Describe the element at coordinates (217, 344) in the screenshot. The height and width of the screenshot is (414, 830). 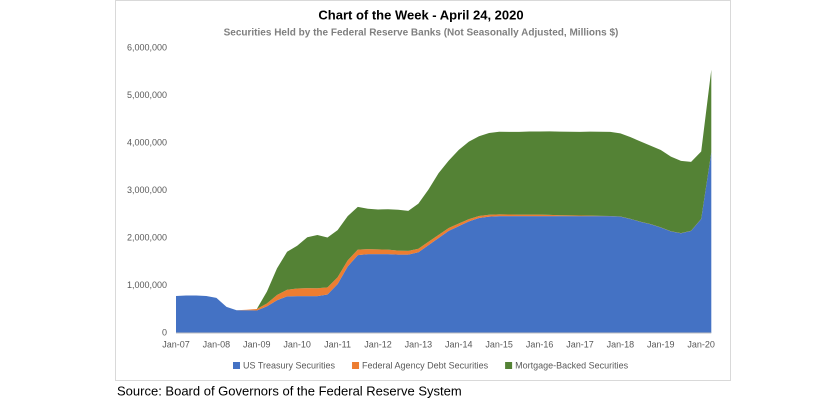
I see `x-tick-label: Jan-08` at that location.